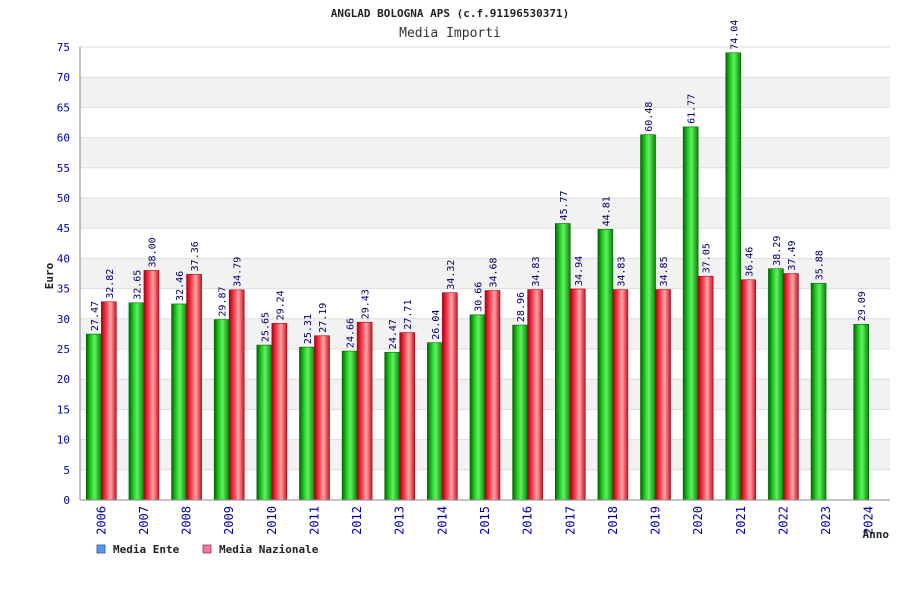 The image size is (900, 600). Describe the element at coordinates (820, 265) in the screenshot. I see `data-label: 35.88` at that location.